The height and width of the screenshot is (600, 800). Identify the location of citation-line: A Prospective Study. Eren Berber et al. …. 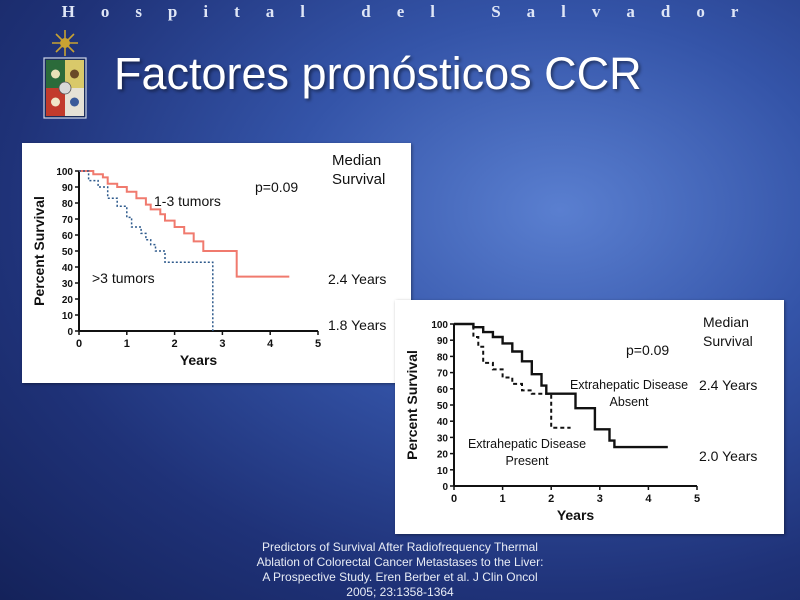
(400, 577).